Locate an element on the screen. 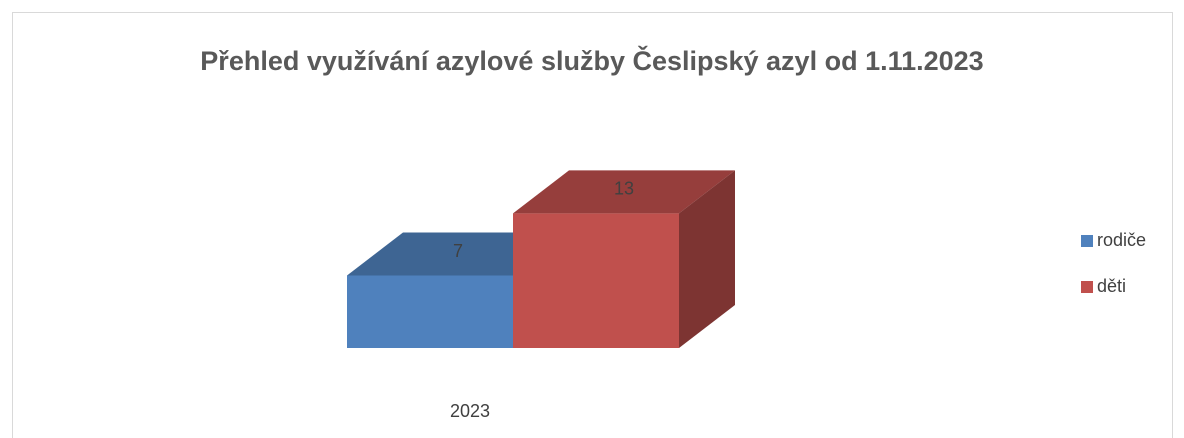 The image size is (1184, 438). x-tick-label: 2023 is located at coordinates (470, 411).